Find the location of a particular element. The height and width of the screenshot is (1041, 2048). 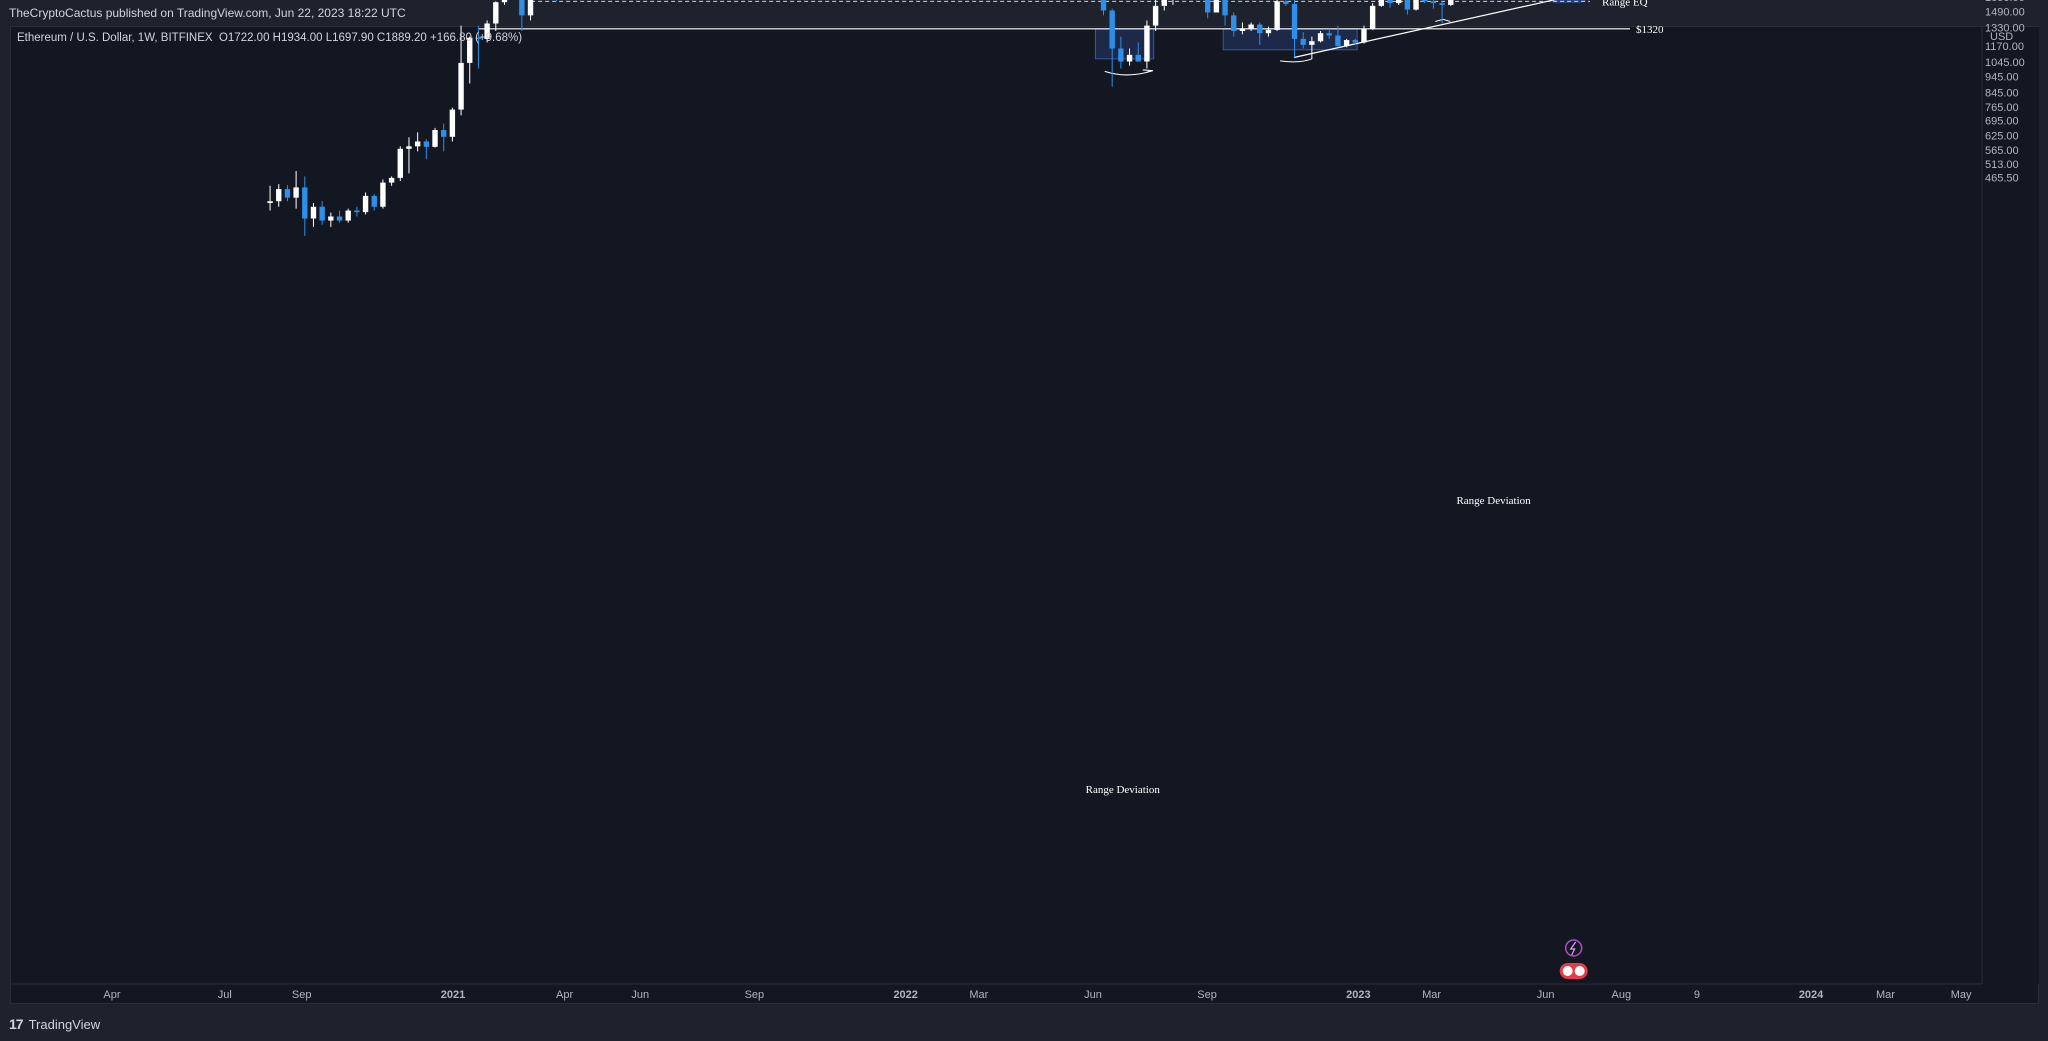

price-tick-label: 765.00 is located at coordinates (2002, 108).